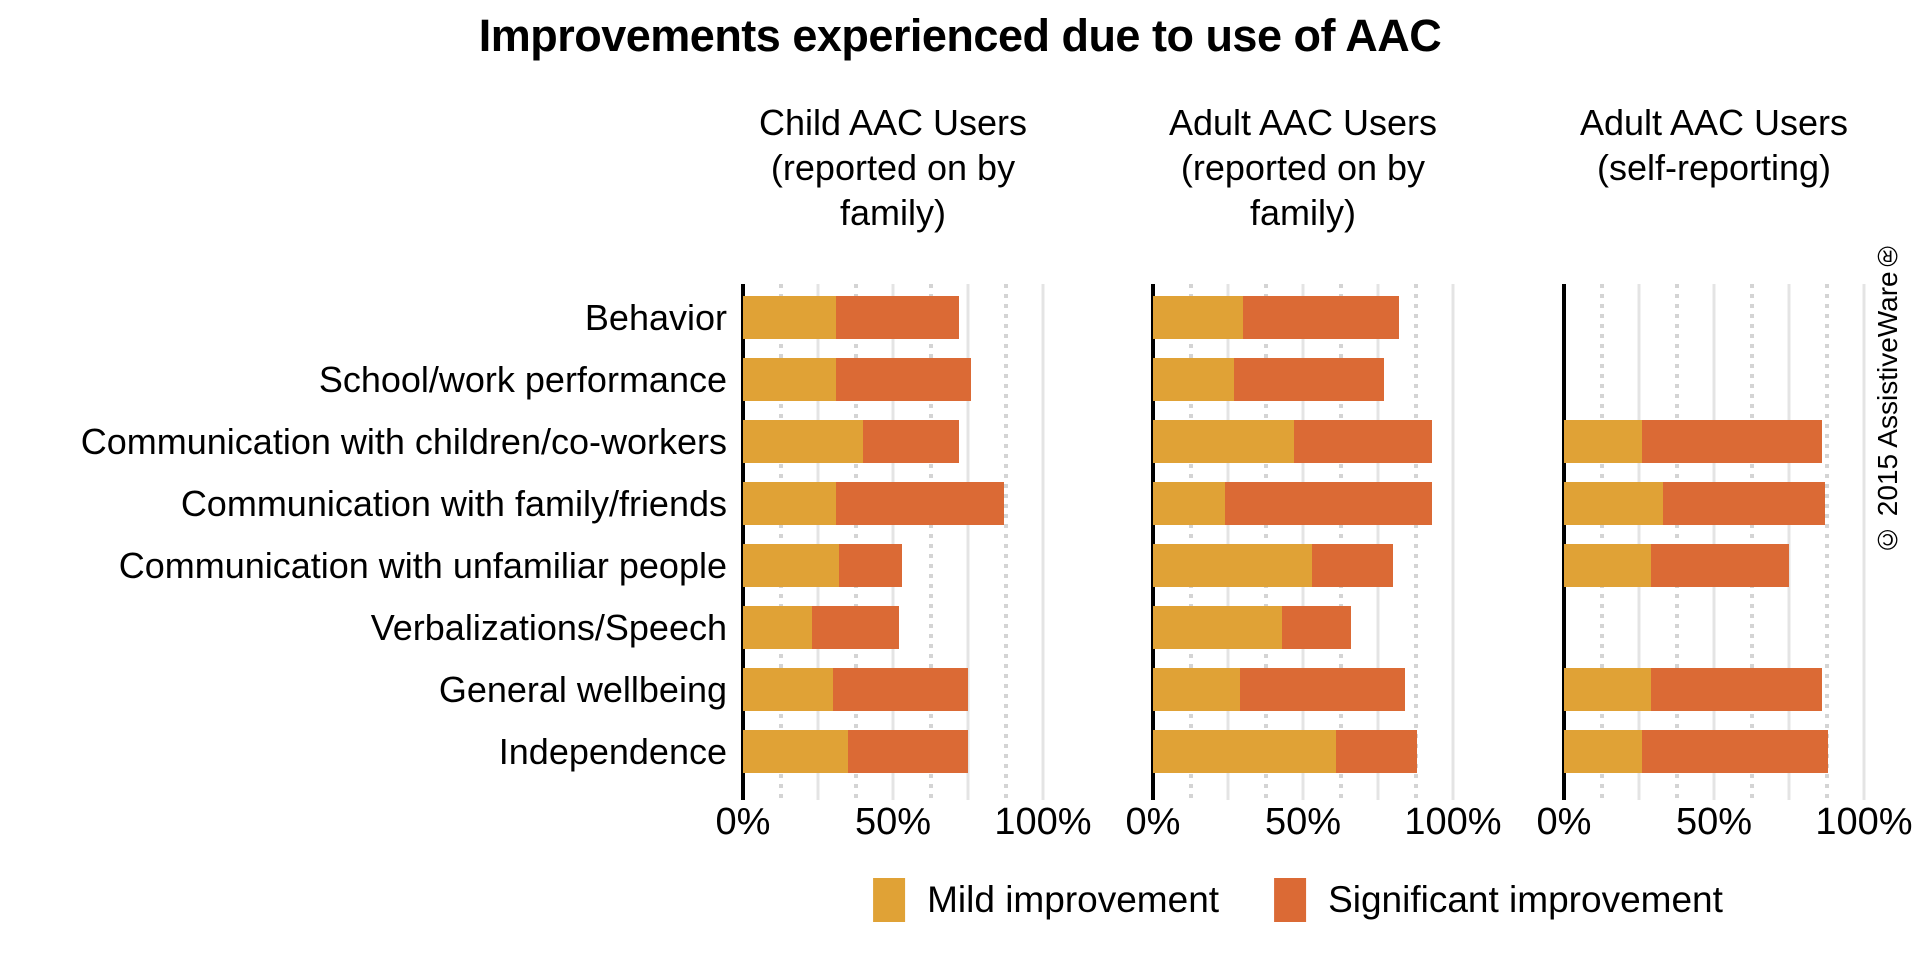 This screenshot has height=959, width=1920. Describe the element at coordinates (1714, 145) in the screenshot. I see `panel-header: Adult AAC Users (self-reporting)` at that location.